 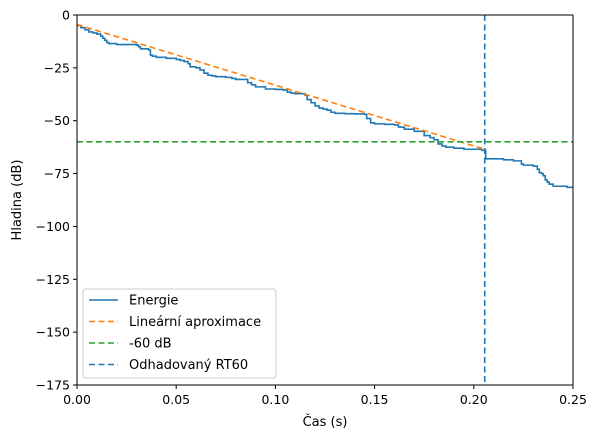 I want to click on legend-box, so click(x=179, y=333).